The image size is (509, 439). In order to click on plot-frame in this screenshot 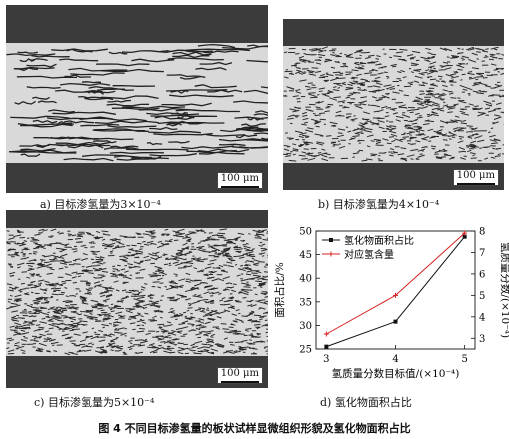, I will do `click(395, 290)`.